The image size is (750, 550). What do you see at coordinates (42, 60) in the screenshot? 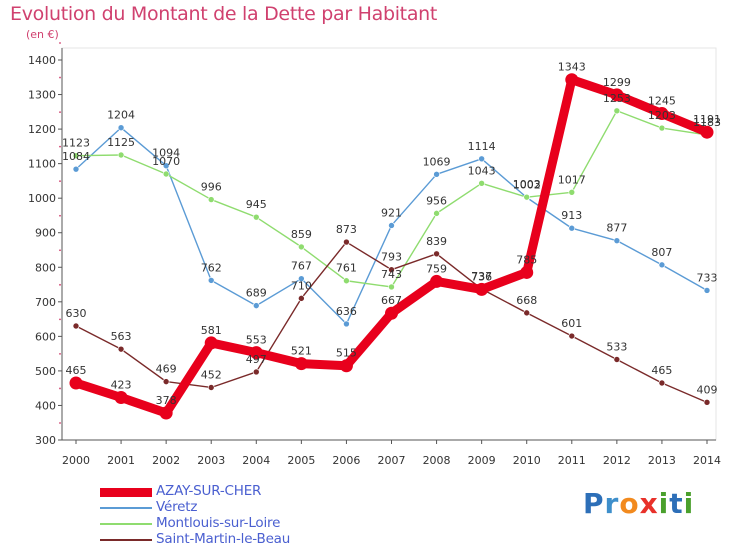
I see `y-tick-label: 1400` at bounding box center [42, 60].